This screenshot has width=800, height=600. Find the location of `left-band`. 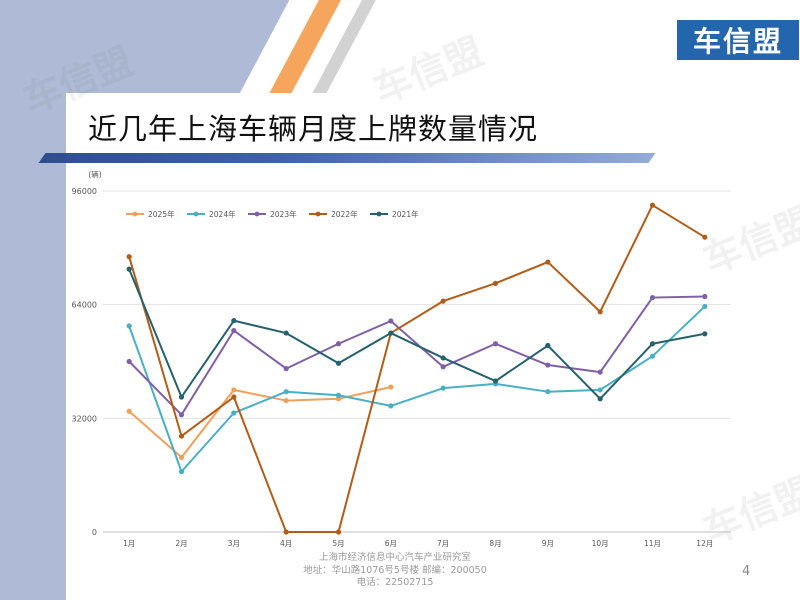

left-band is located at coordinates (33, 300).